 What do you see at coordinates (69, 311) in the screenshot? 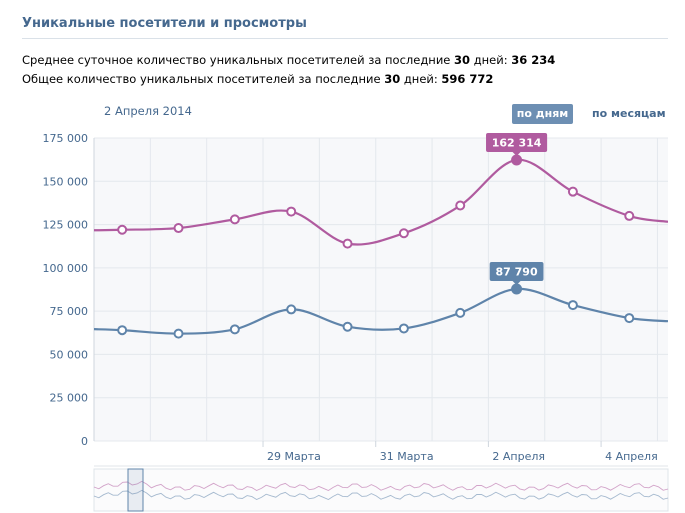
I see `y-tick-label: 75 000` at bounding box center [69, 311].